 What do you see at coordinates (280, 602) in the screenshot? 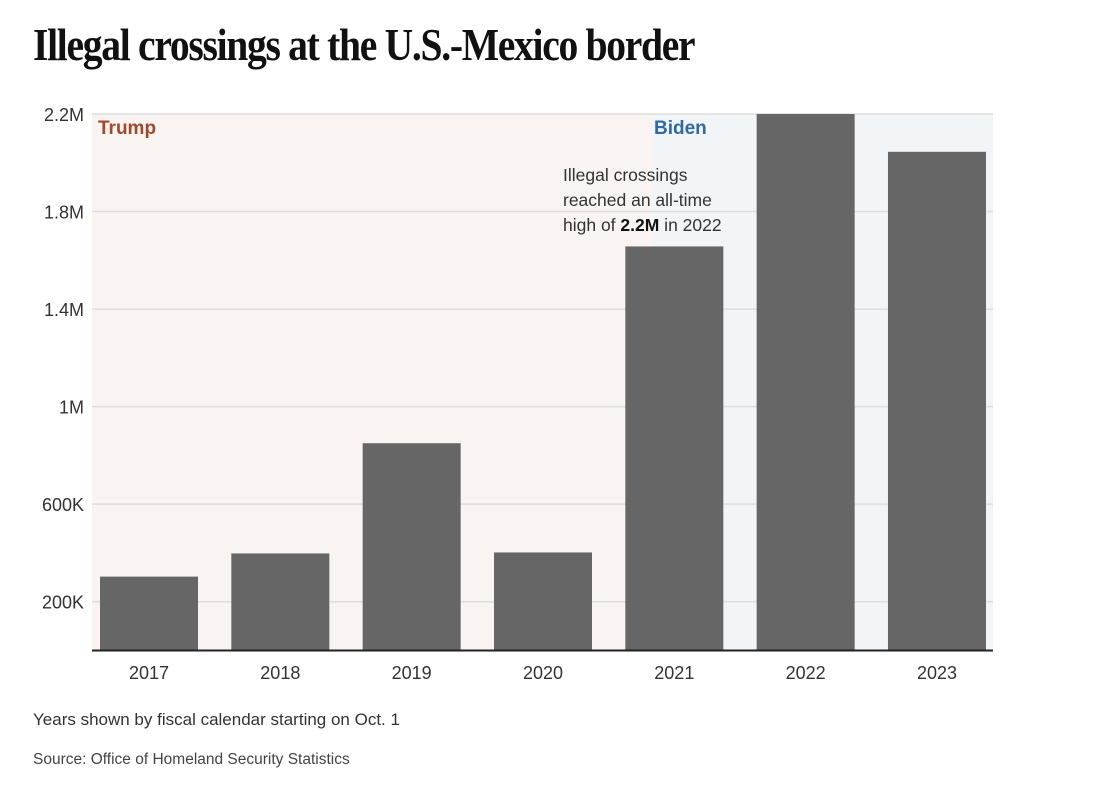
I see `bar-2018` at bounding box center [280, 602].